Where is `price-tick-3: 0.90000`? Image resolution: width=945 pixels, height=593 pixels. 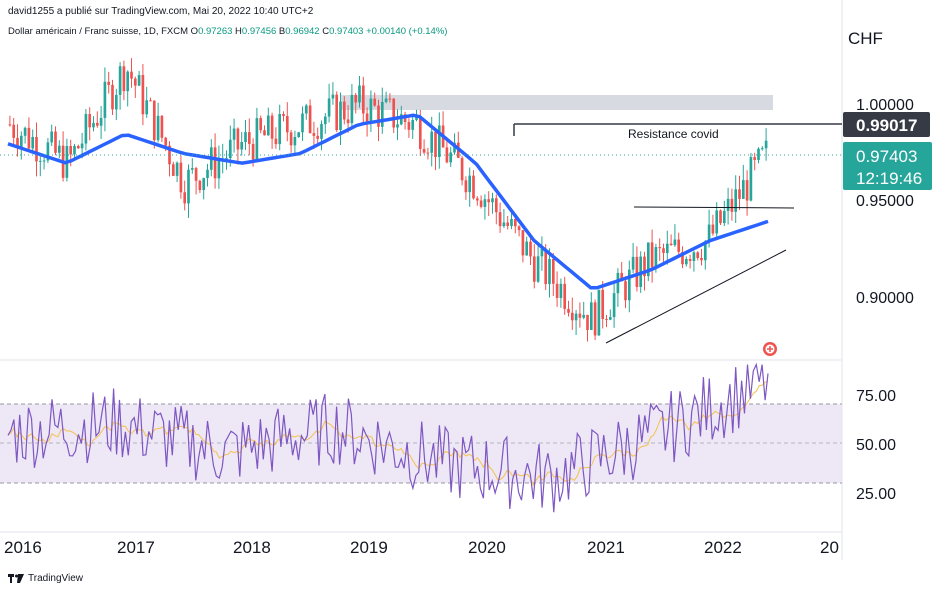
price-tick-3: 0.90000 is located at coordinates (885, 298).